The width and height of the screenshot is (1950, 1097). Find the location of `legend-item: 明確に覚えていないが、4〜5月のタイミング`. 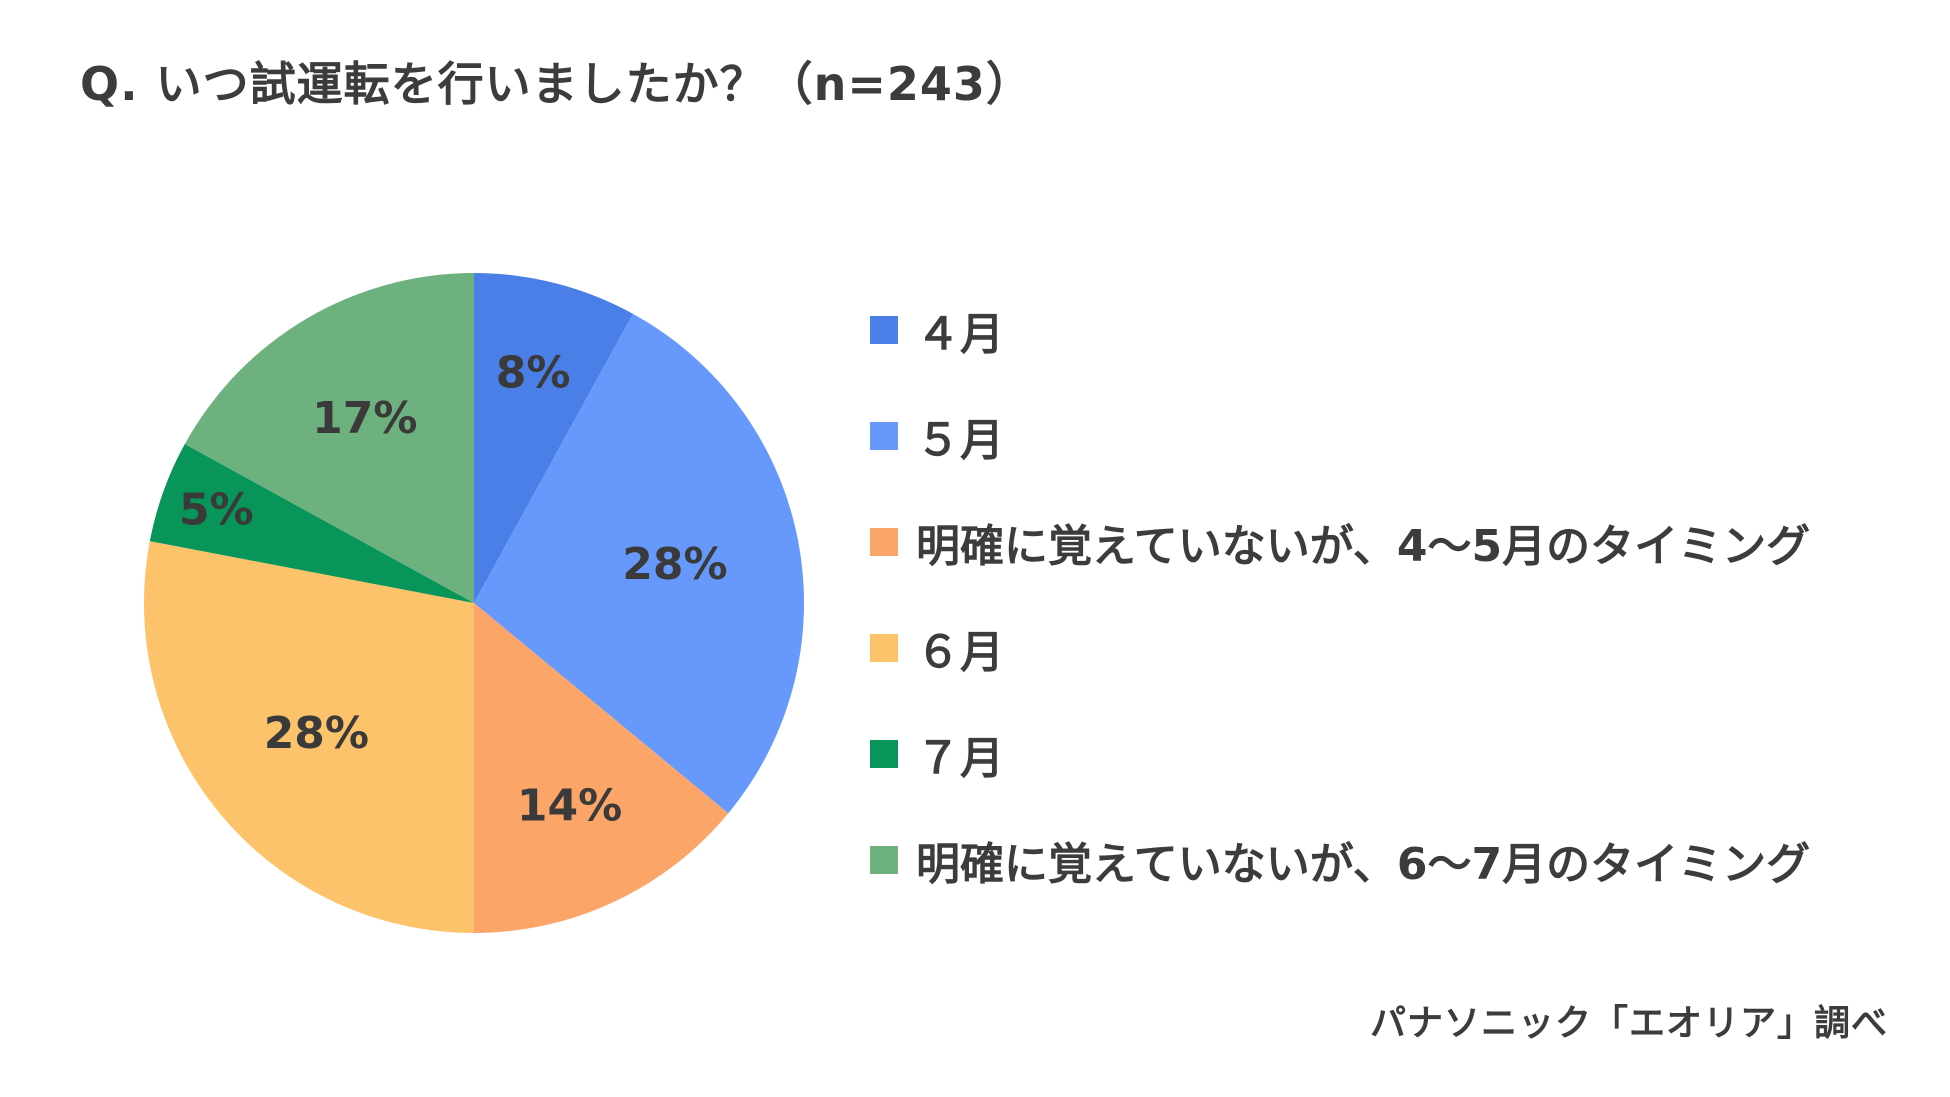

legend-item: 明確に覚えていないが、4〜5月のタイミング is located at coordinates (1340, 542).